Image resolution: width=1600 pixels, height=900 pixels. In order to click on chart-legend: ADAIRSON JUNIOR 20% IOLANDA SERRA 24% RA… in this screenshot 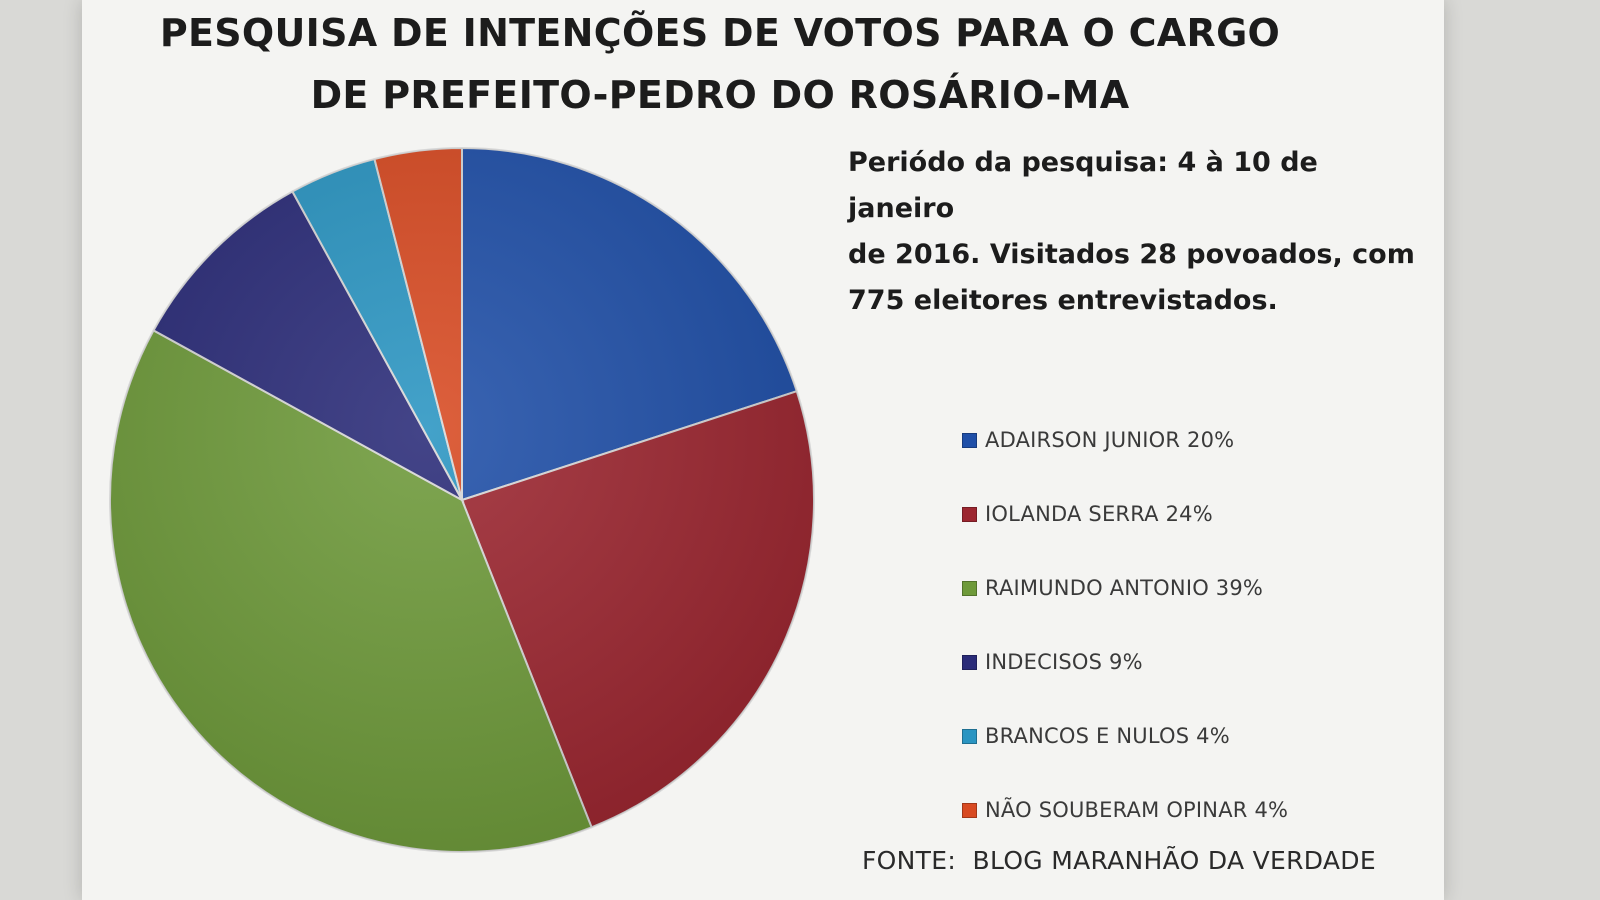, I will do `click(1192, 625)`.